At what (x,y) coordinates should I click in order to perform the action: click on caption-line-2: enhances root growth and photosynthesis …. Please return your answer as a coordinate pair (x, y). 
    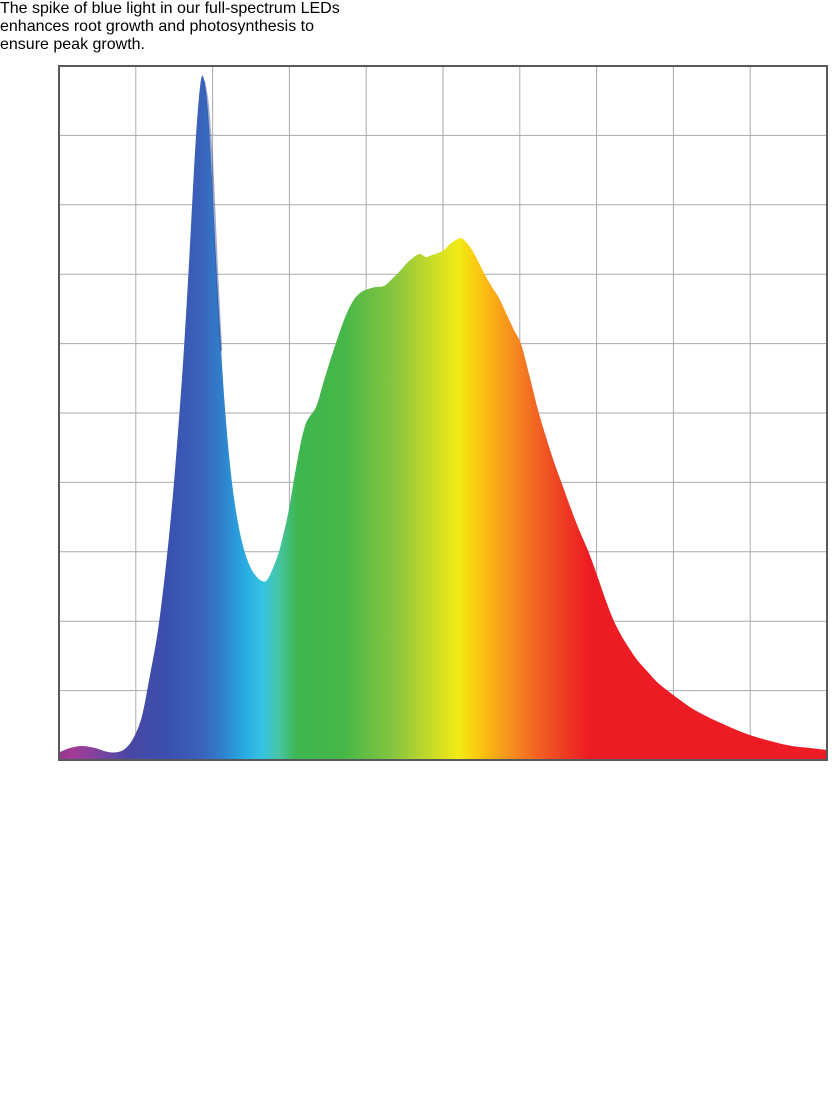
    Looking at the image, I should click on (157, 26).